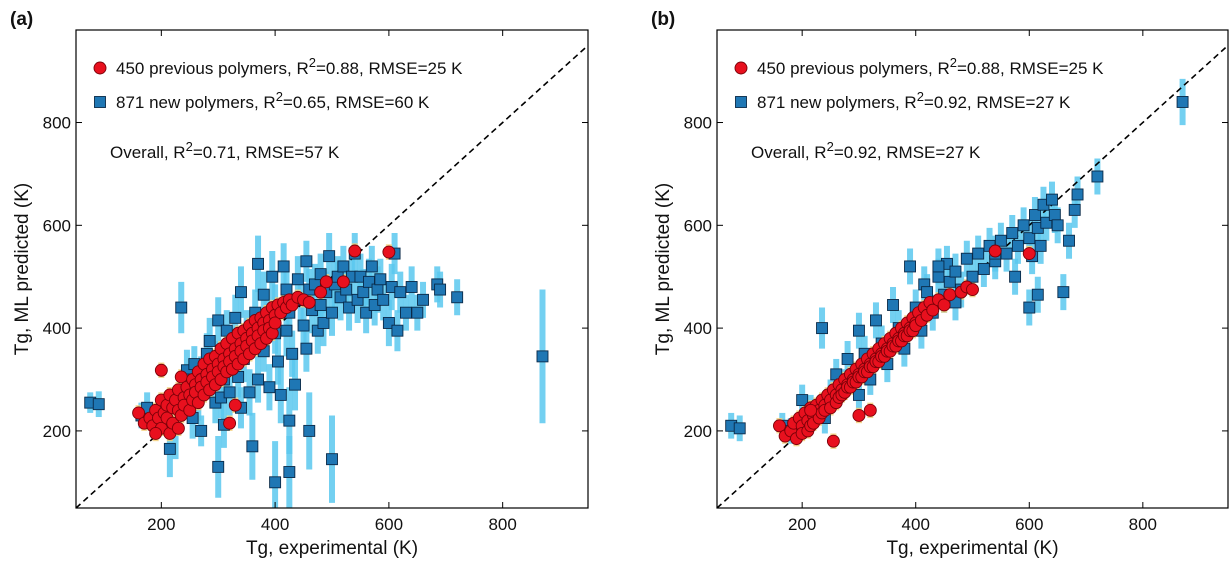 The width and height of the screenshot is (1231, 562). Describe the element at coordinates (57, 123) in the screenshot. I see `y-tick-label: 800` at that location.